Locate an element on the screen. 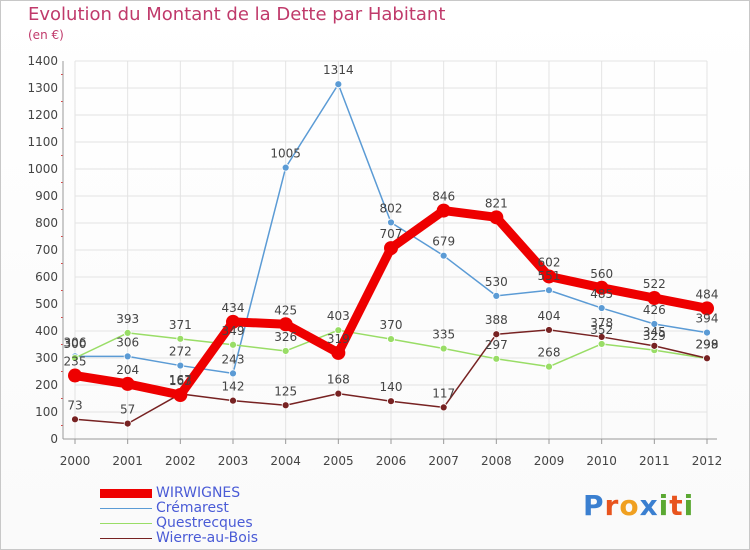  data-label-wirwignes: 434 is located at coordinates (233, 308).